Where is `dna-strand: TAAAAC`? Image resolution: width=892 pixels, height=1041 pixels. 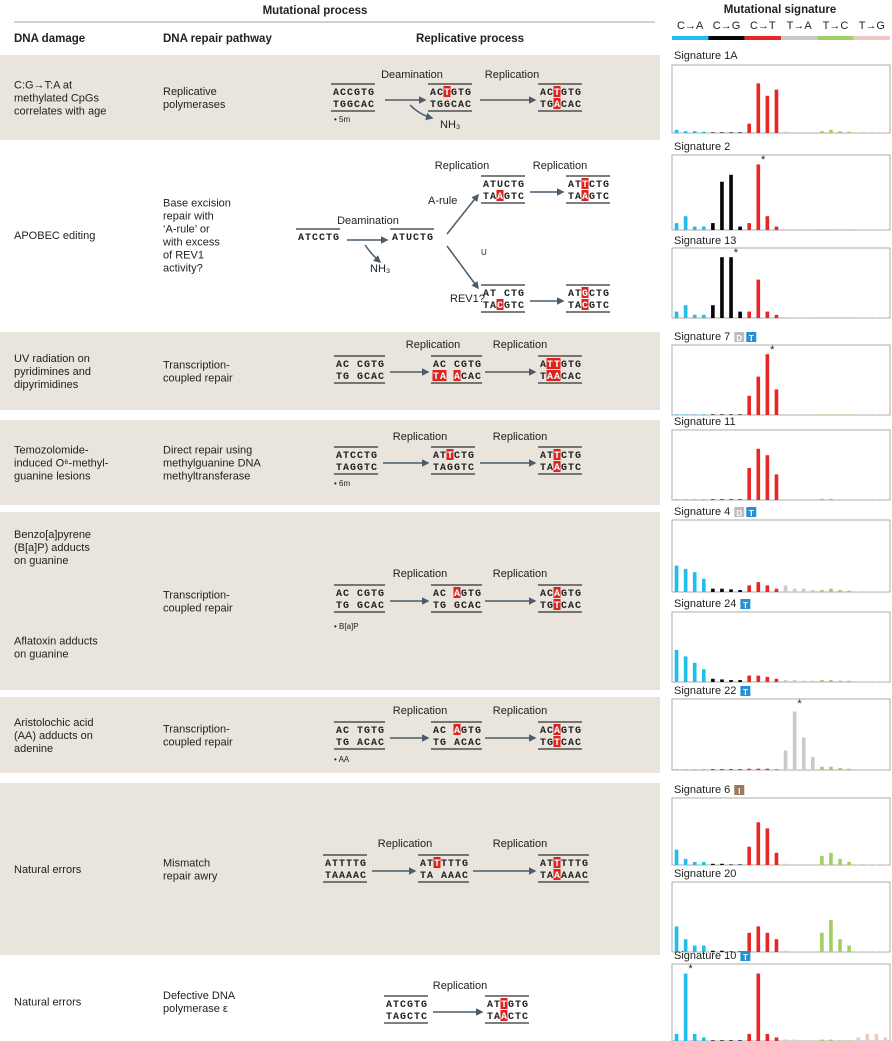 dna-strand: TAAAAC is located at coordinates (346, 876).